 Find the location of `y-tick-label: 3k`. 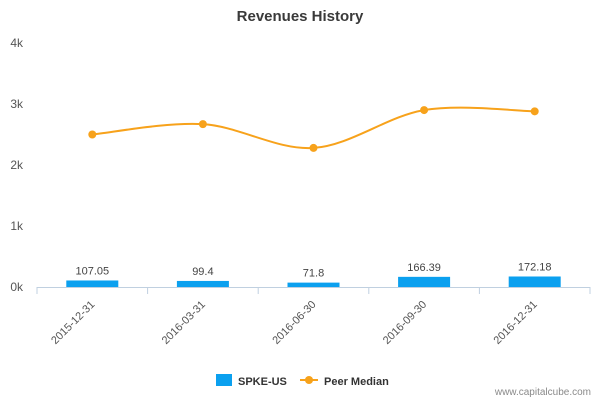

y-tick-label: 3k is located at coordinates (17, 104).